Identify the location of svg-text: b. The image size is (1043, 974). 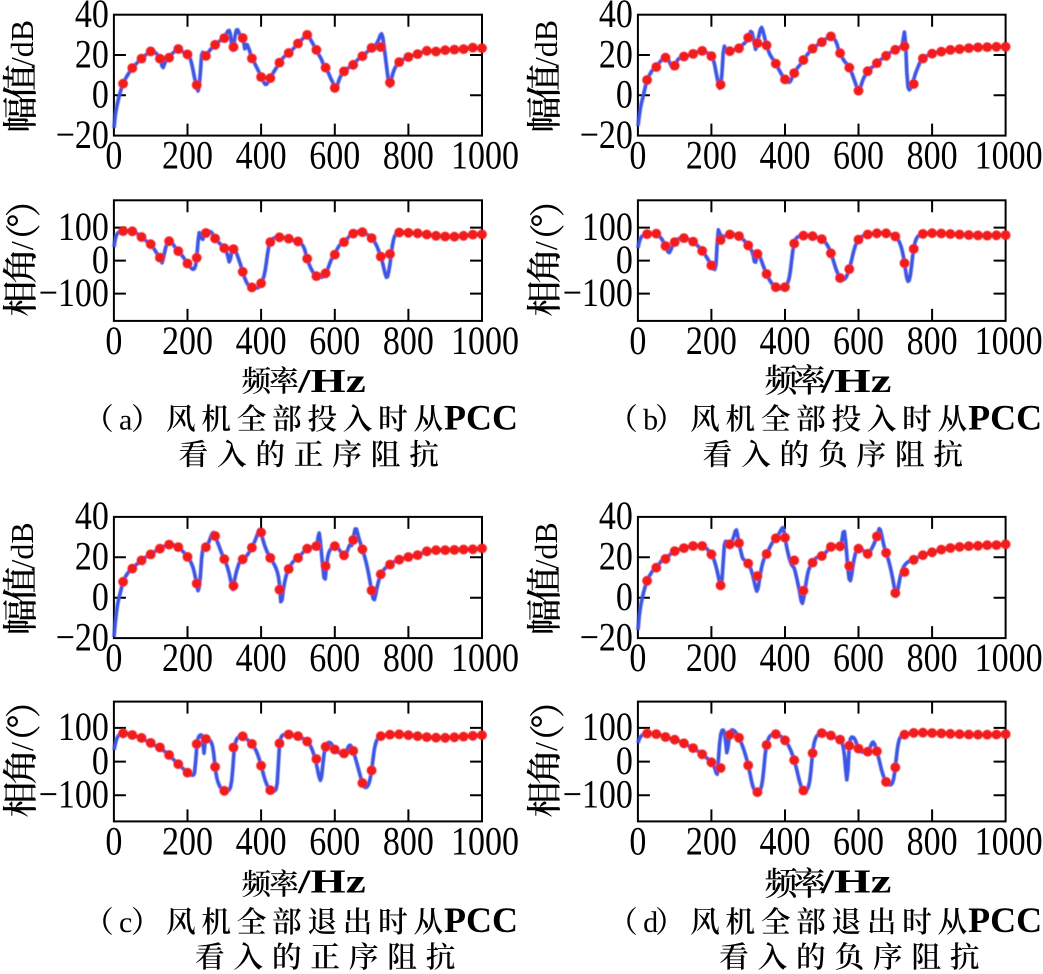
(650, 419).